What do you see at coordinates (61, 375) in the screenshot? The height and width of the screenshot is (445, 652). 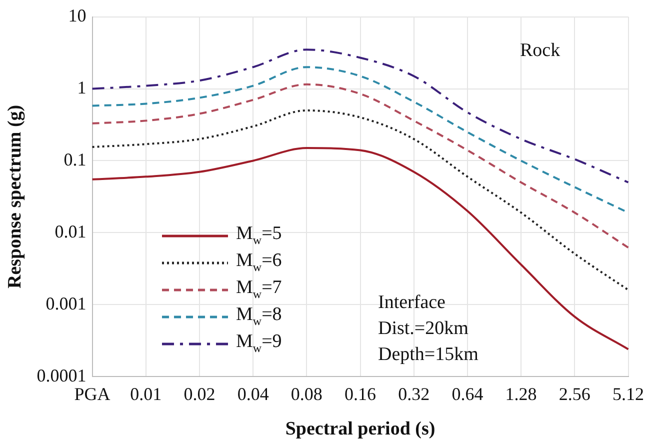 I see `y-tick-label: 0.0001` at bounding box center [61, 375].